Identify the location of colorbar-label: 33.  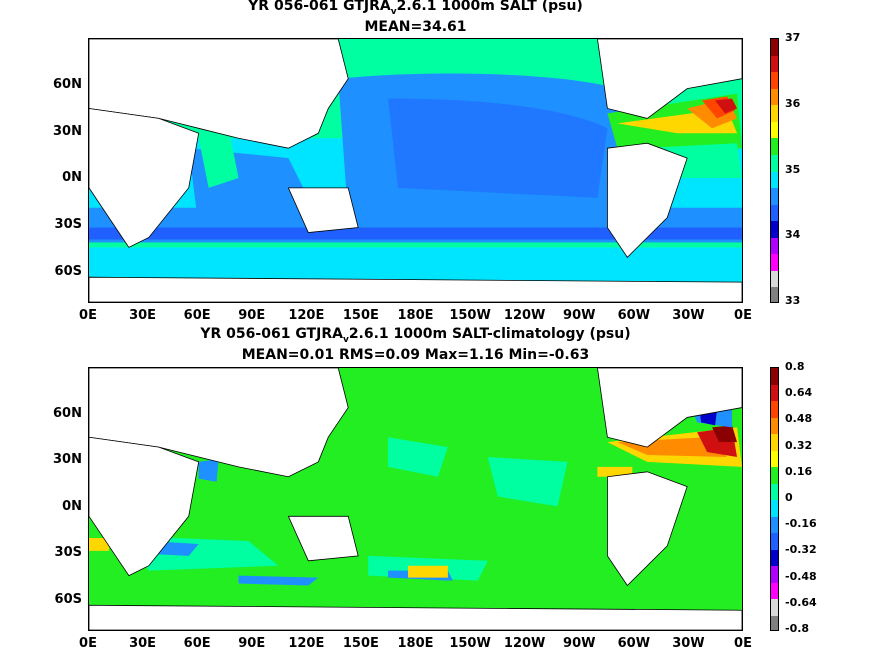
(793, 300).